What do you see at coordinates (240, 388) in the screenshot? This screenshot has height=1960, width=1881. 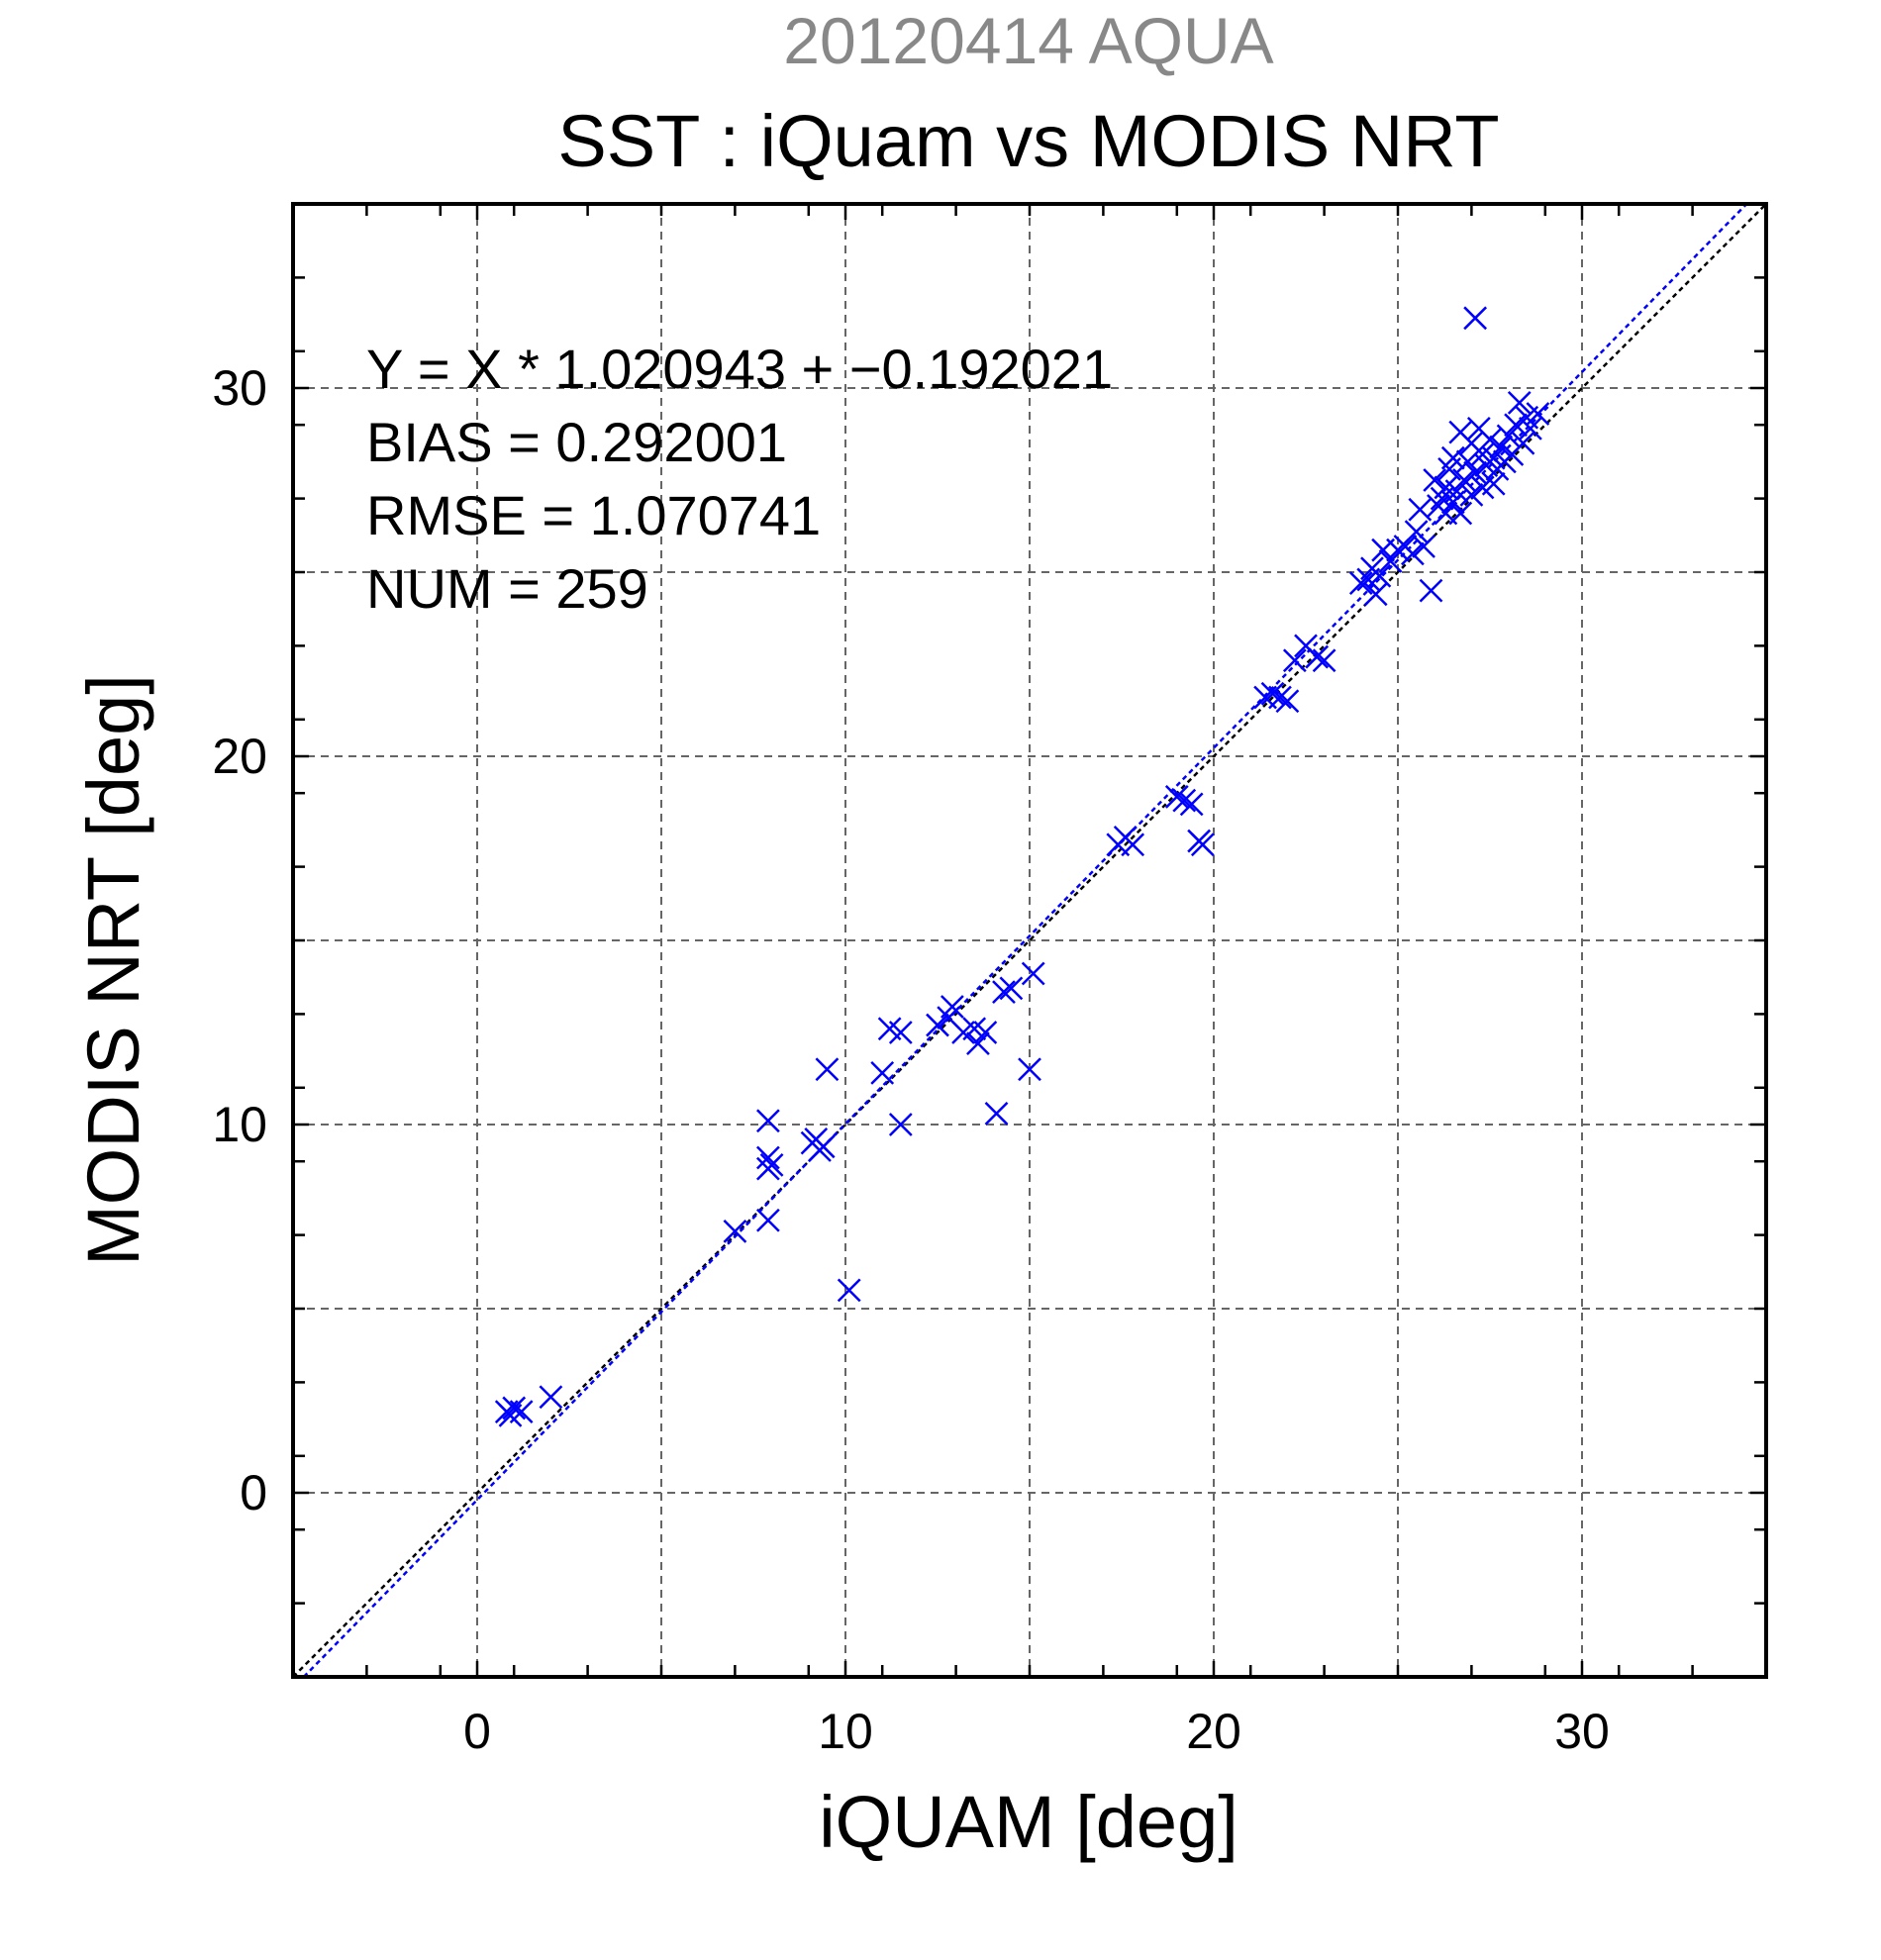 I see `y-tick-label: 30` at bounding box center [240, 388].